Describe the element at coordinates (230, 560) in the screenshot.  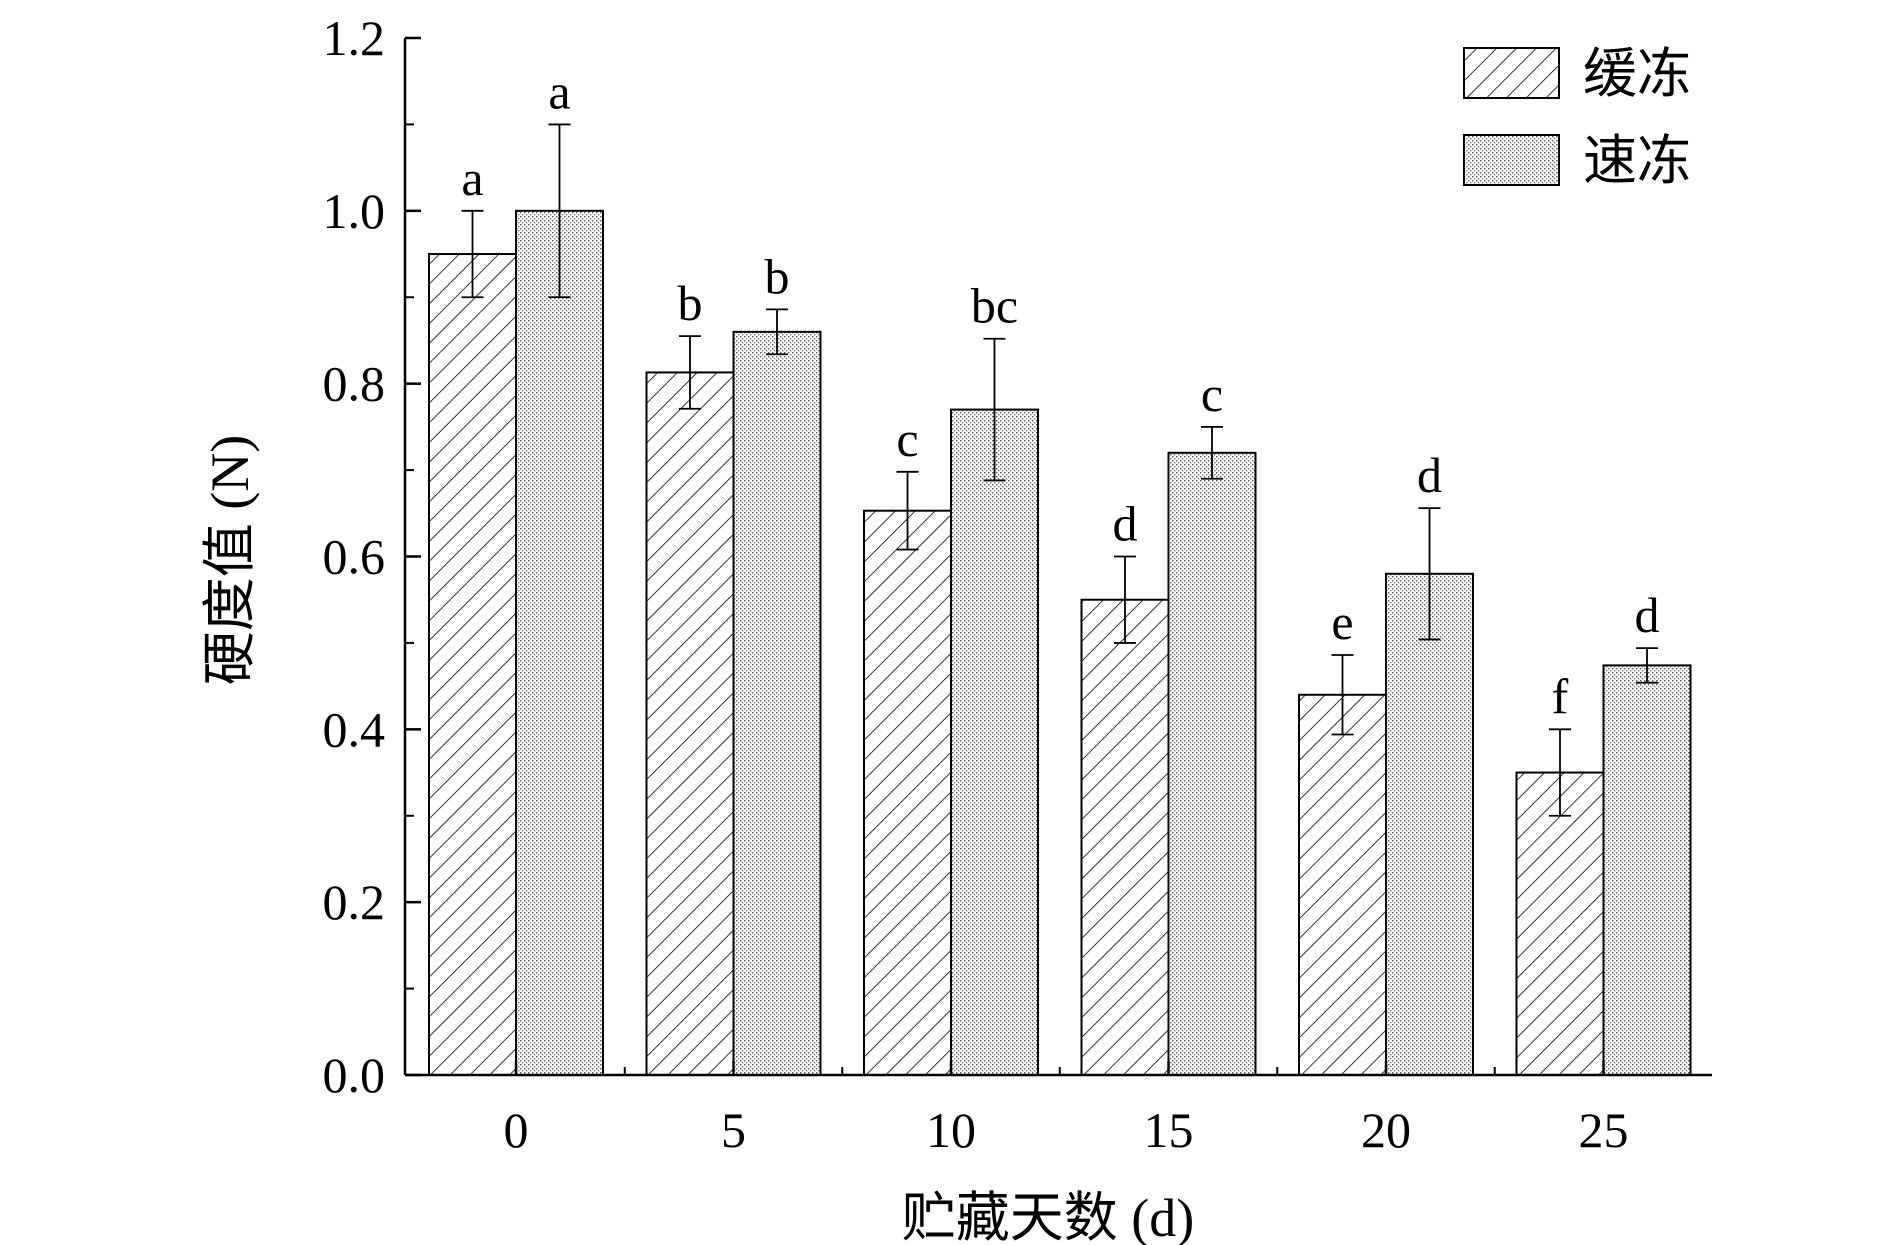
I see `y-axis-title: 硬度值 (N)` at that location.